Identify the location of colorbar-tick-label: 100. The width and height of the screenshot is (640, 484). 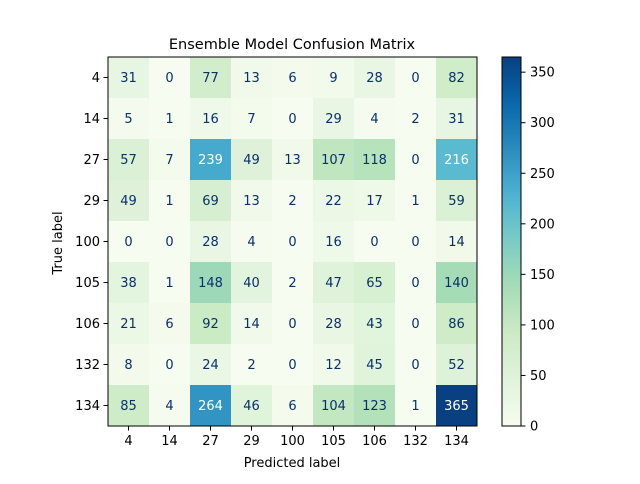
(542, 325).